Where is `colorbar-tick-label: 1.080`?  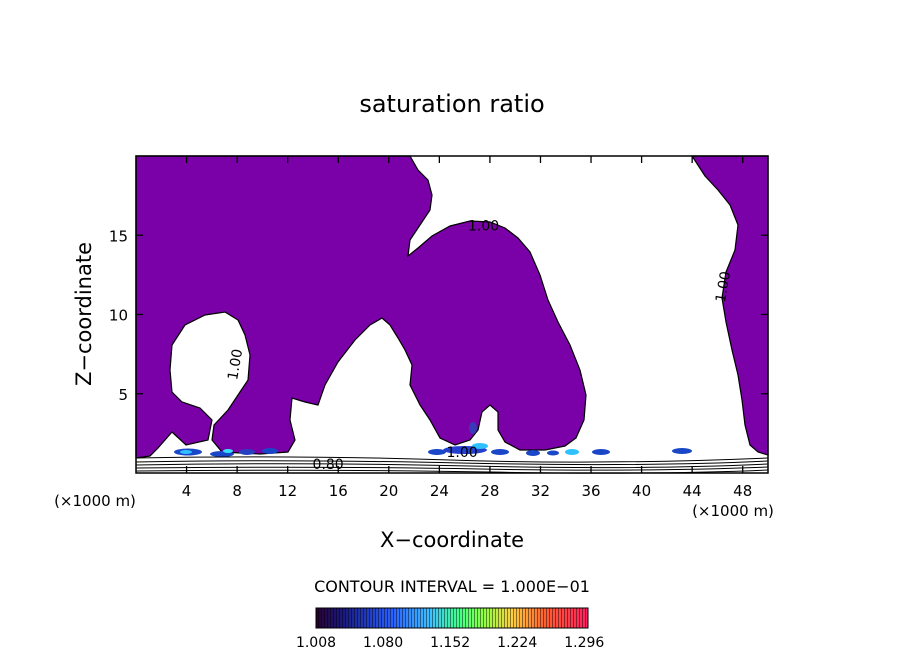 colorbar-tick-label: 1.080 is located at coordinates (383, 643).